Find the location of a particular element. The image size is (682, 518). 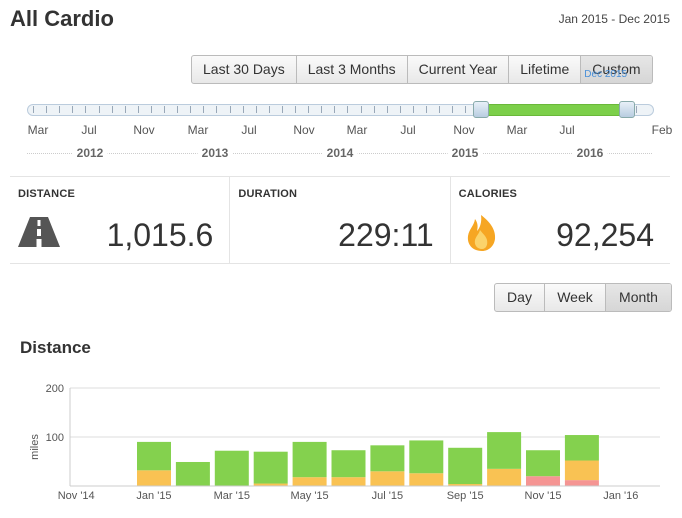

x-tick-label: May '15 is located at coordinates (310, 496).